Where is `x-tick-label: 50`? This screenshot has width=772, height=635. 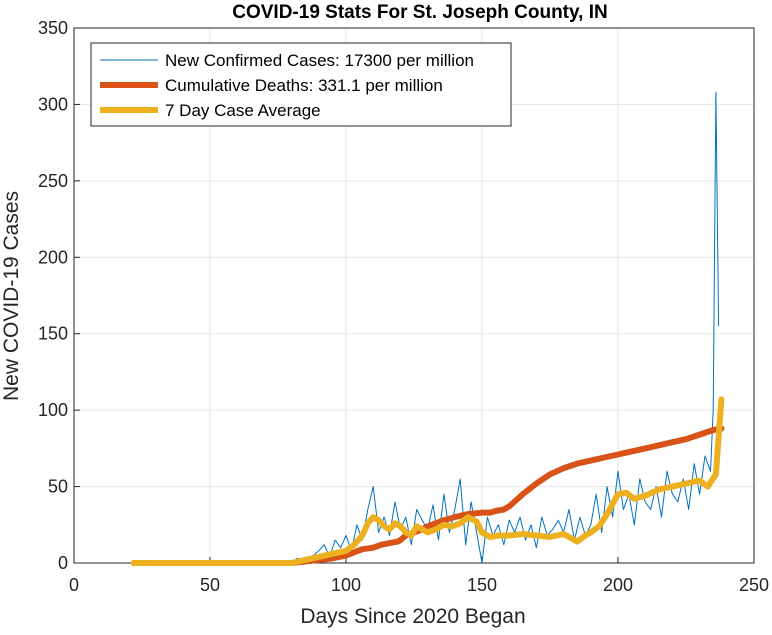
x-tick-label: 50 is located at coordinates (210, 585).